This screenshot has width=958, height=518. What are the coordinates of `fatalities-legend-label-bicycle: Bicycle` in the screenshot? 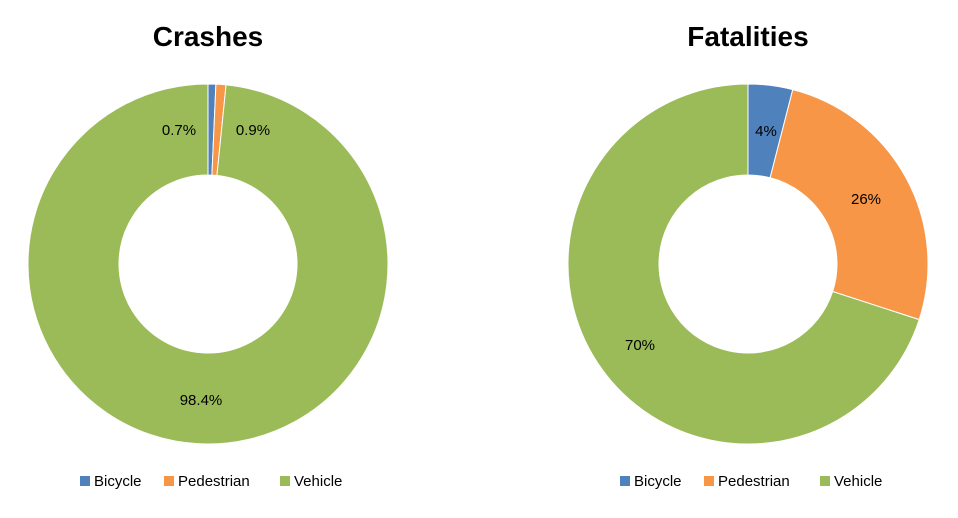 It's located at (658, 481).